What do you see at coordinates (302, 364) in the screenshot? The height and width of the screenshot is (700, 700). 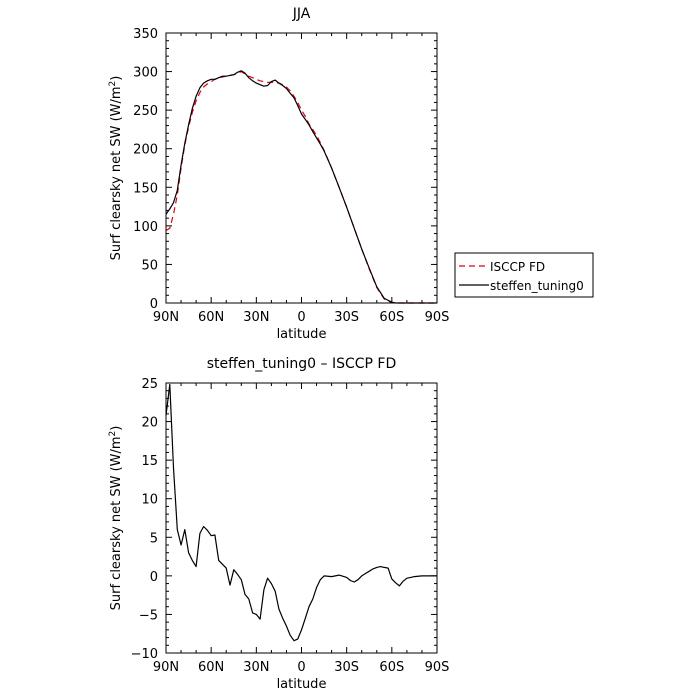 I see `chart-title: steffen_tuning0 – ISCCP FD` at bounding box center [302, 364].